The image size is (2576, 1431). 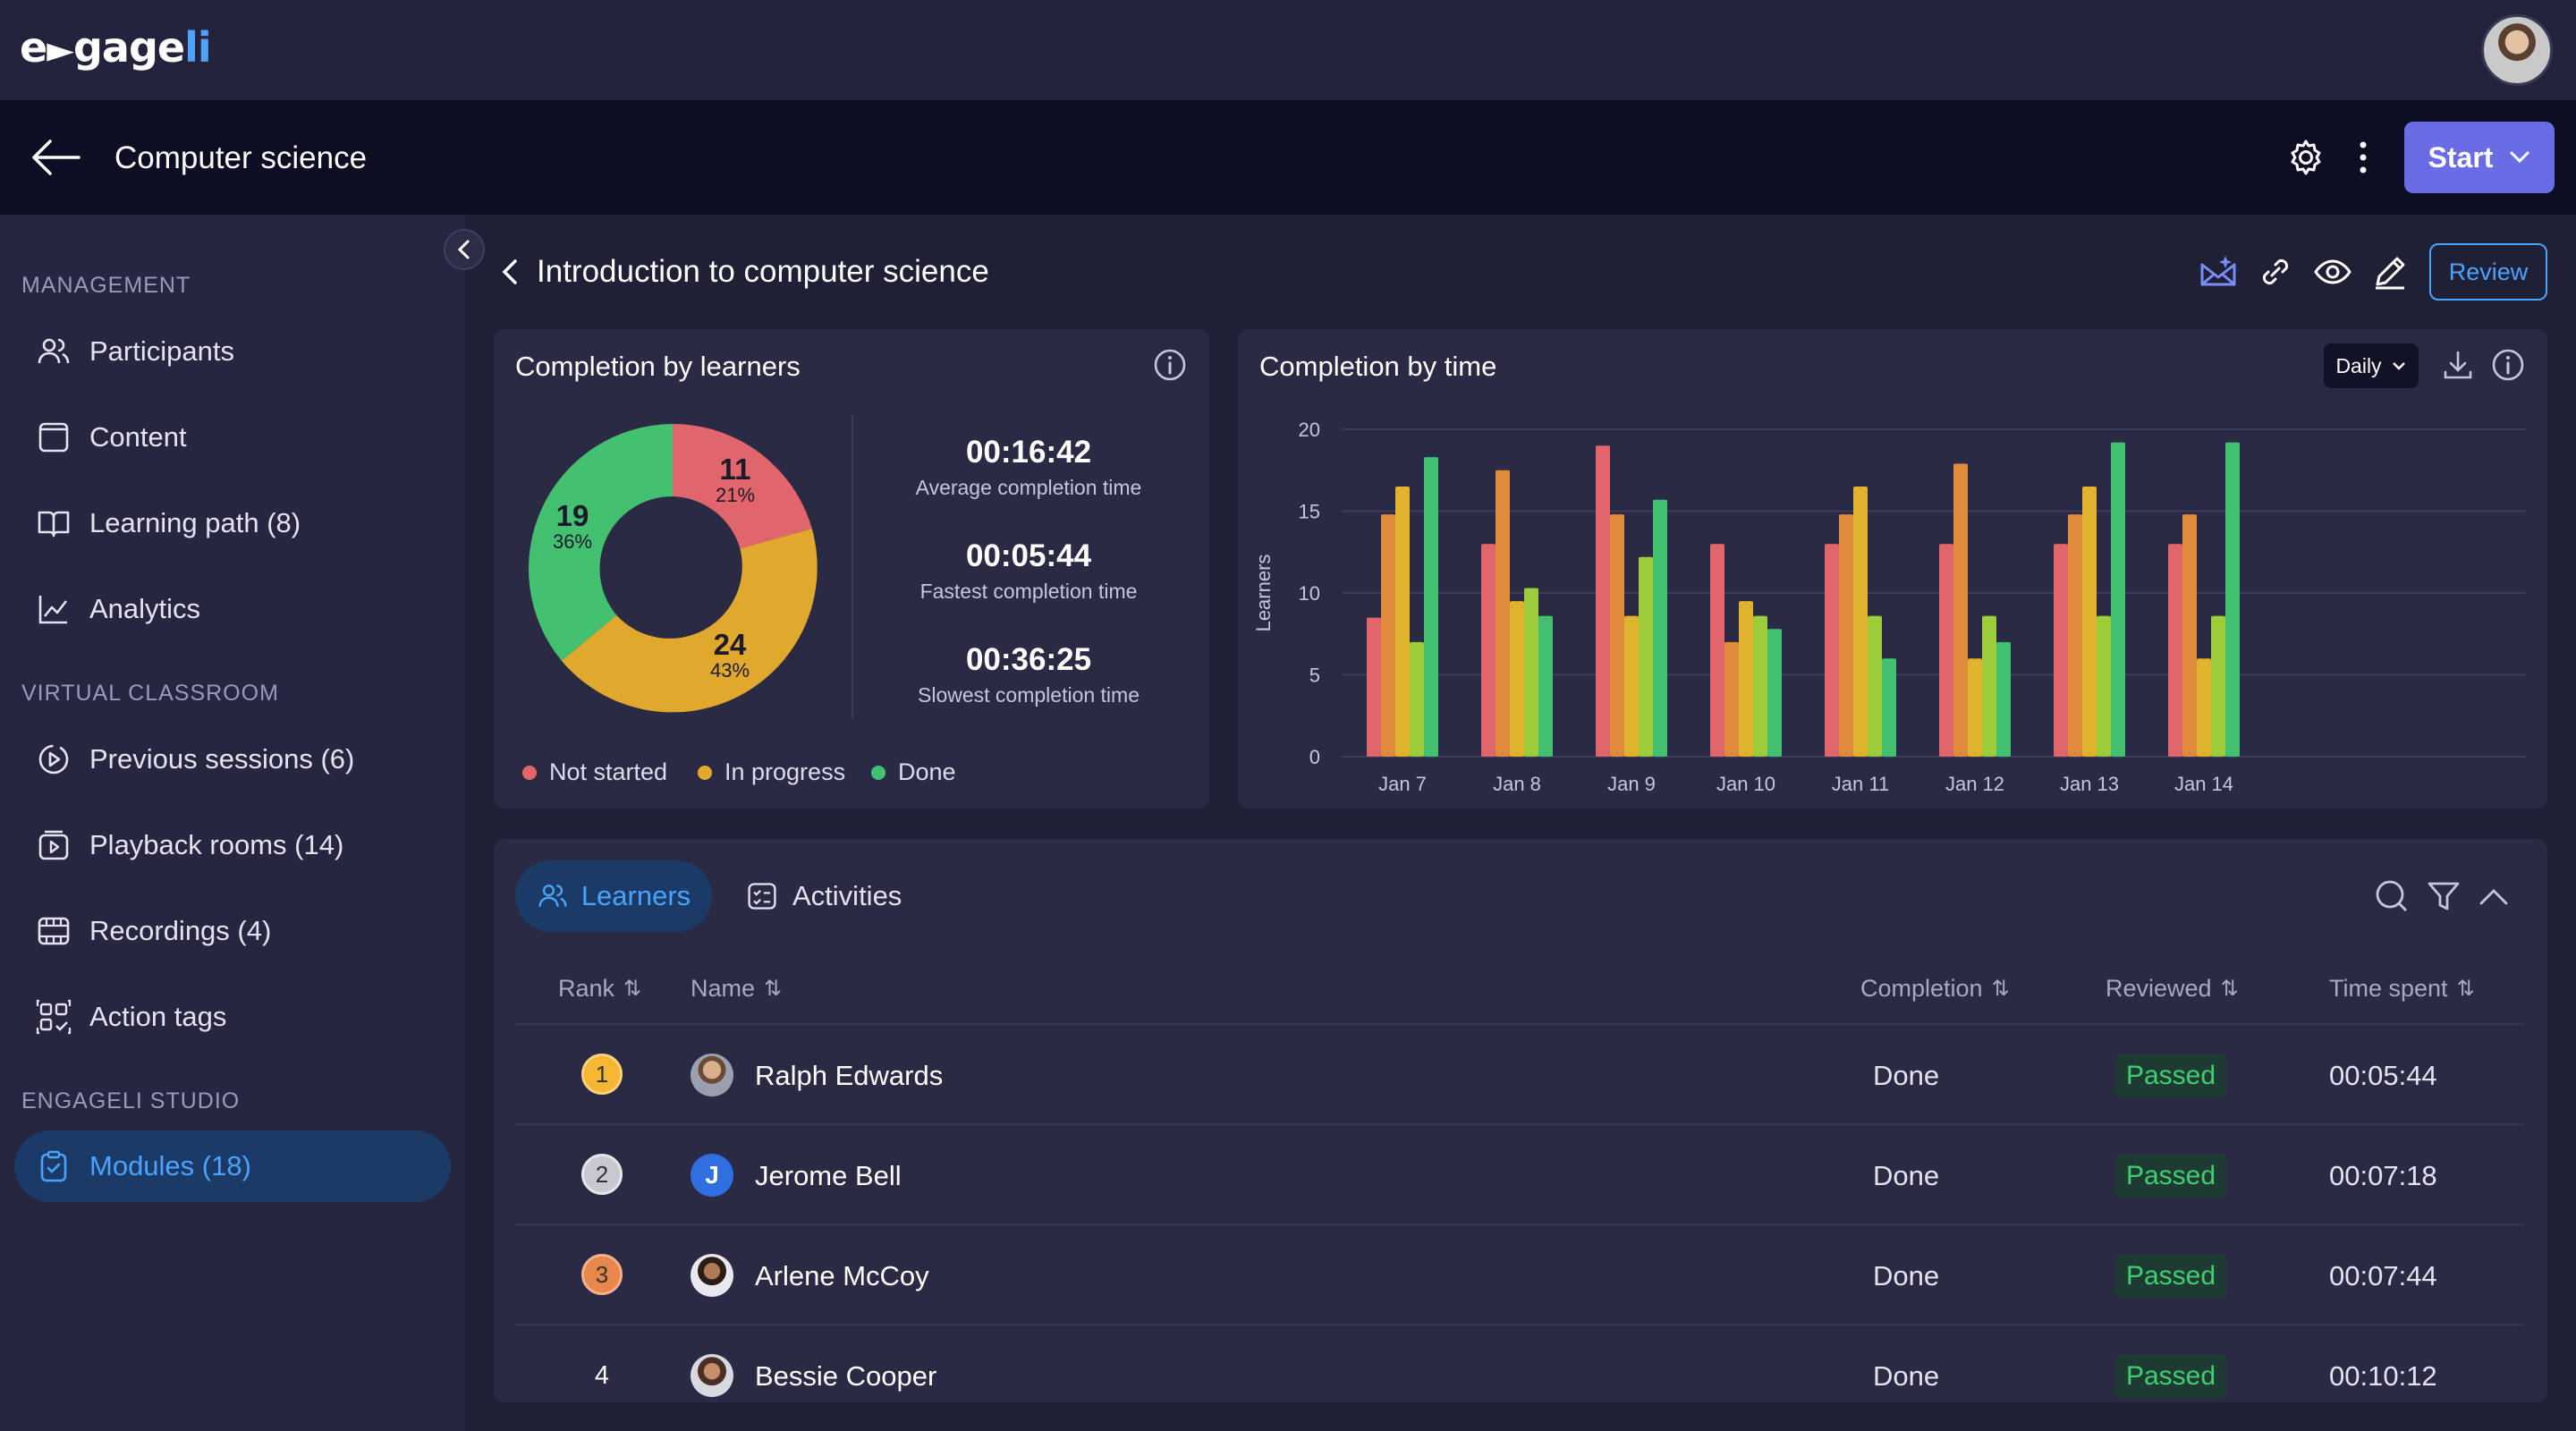 I want to click on engageli-logo: e►gageli, so click(x=116, y=48).